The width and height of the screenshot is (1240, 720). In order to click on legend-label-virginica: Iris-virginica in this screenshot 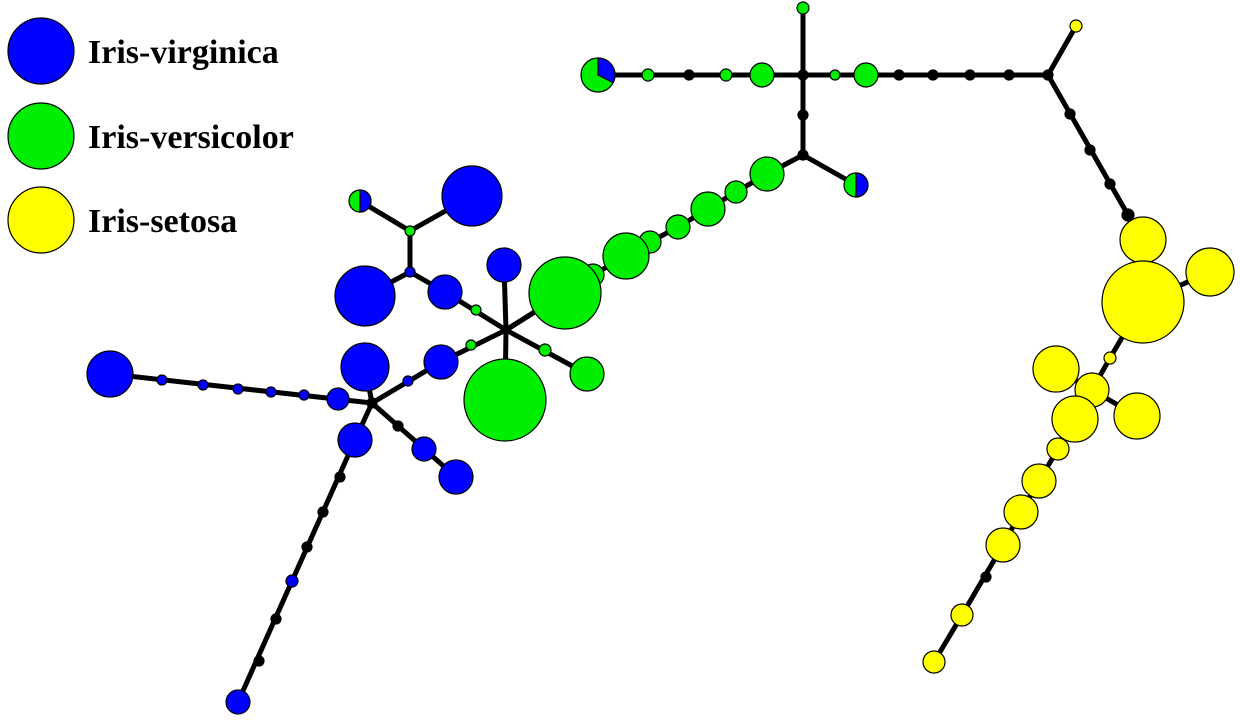, I will do `click(183, 52)`.